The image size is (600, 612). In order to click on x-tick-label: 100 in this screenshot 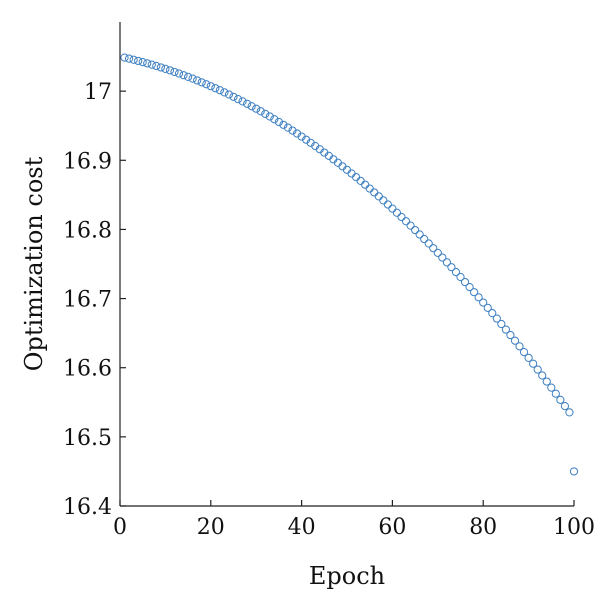, I will do `click(574, 527)`.